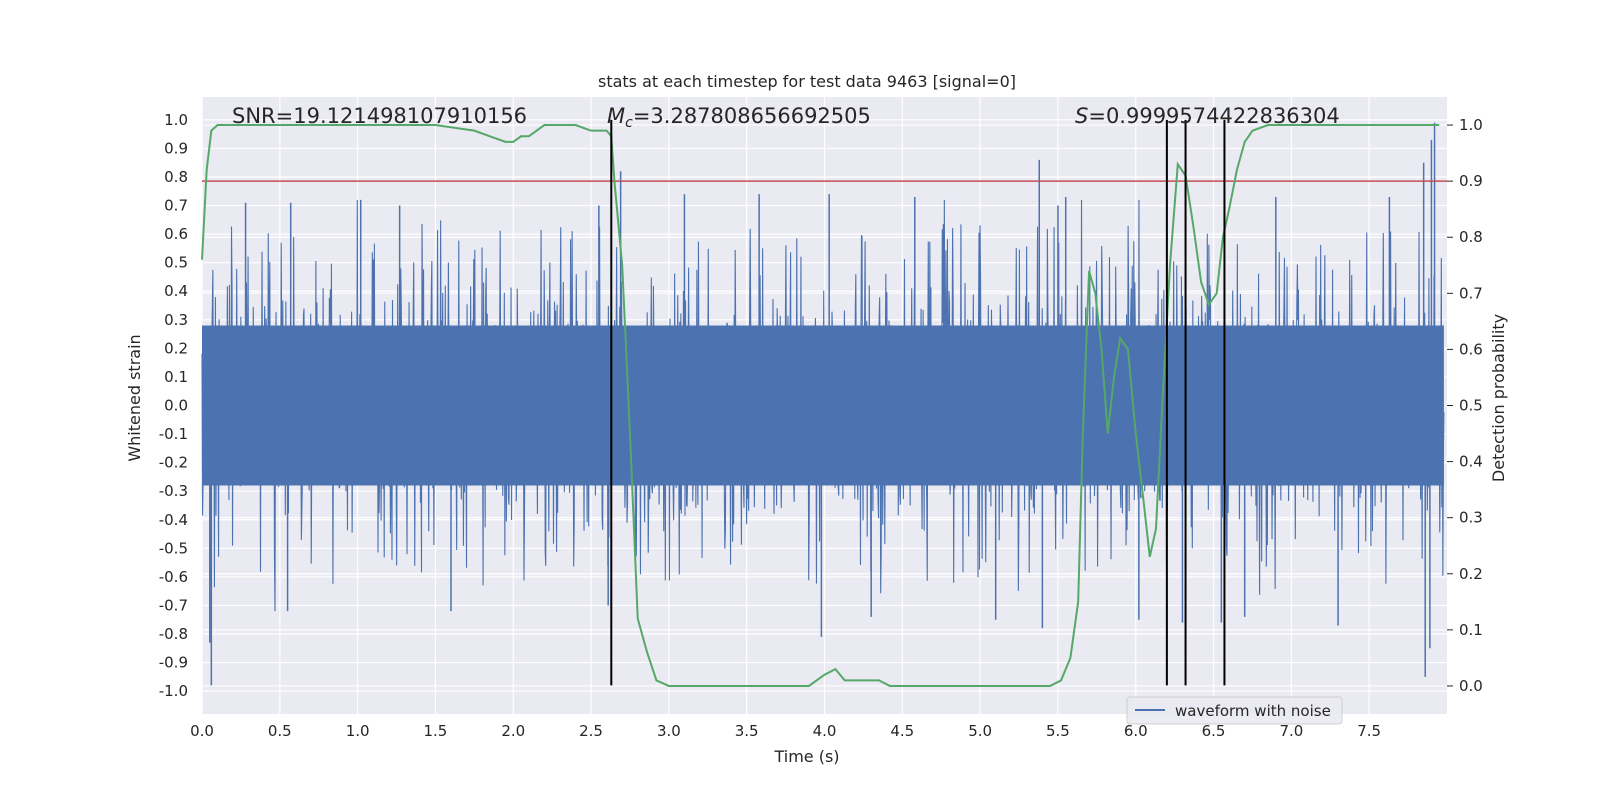 Image resolution: width=1600 pixels, height=800 pixels. What do you see at coordinates (1471, 406) in the screenshot?
I see `y2-tick-label: 0.5` at bounding box center [1471, 406].